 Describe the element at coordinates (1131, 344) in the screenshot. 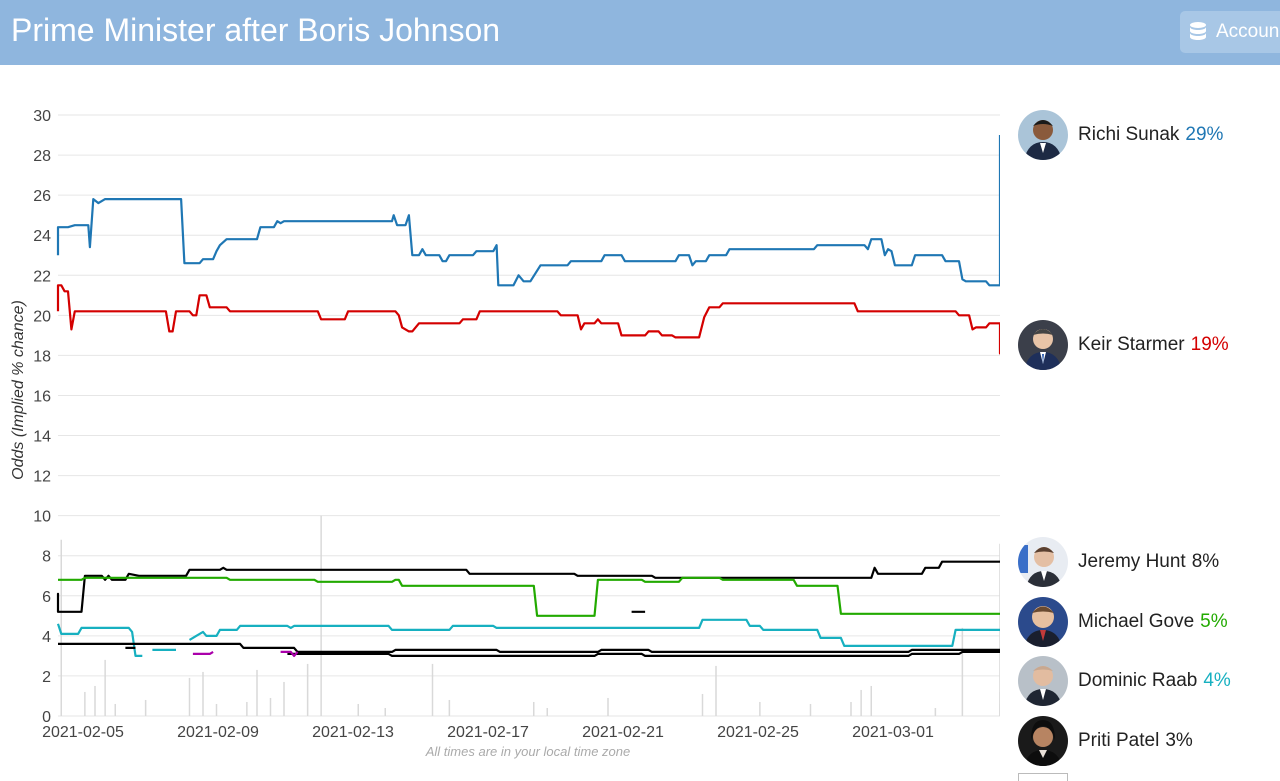

I see `legend-name: Keir Starmer` at that location.